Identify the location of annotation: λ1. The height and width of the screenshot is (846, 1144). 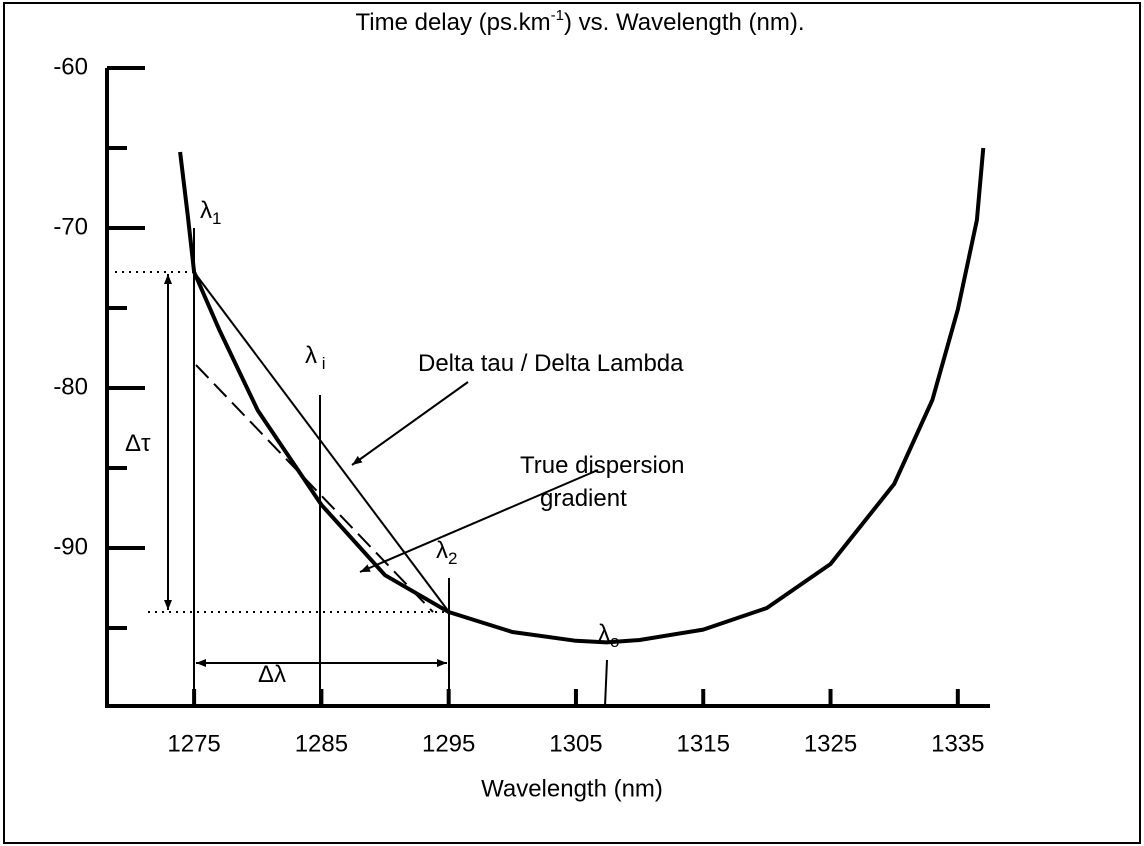
(210, 212).